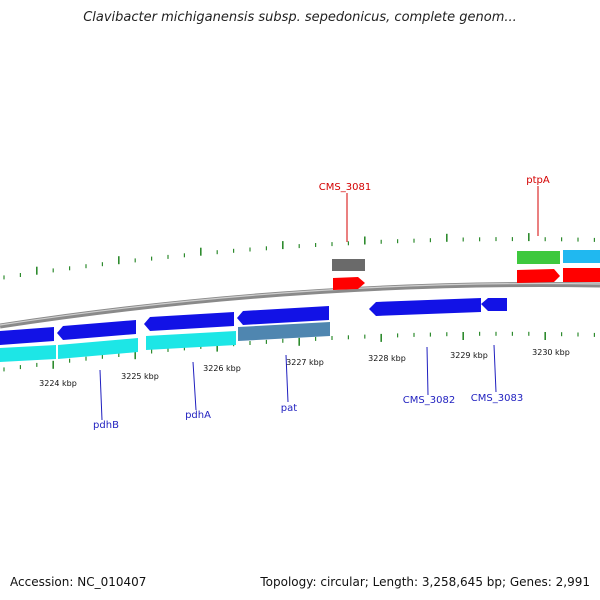 The width and height of the screenshot is (600, 600). Describe the element at coordinates (581, 275) in the screenshot. I see `gene-forward-right` at that location.